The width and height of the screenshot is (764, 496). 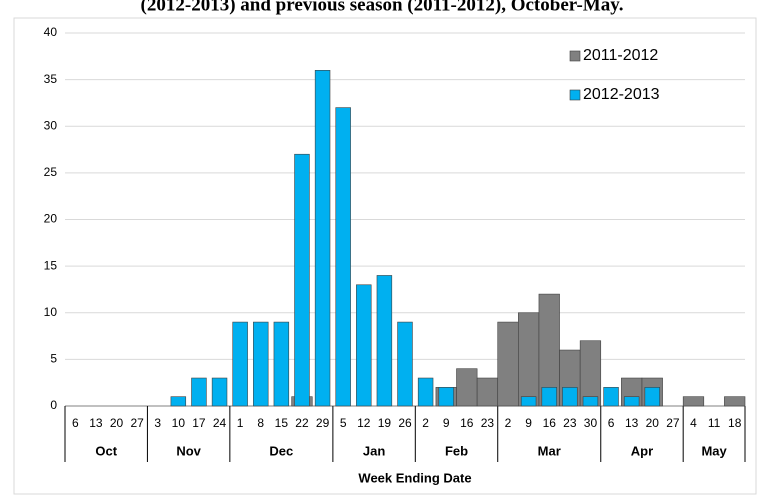 I want to click on x-tick-label: 12, so click(x=364, y=423).